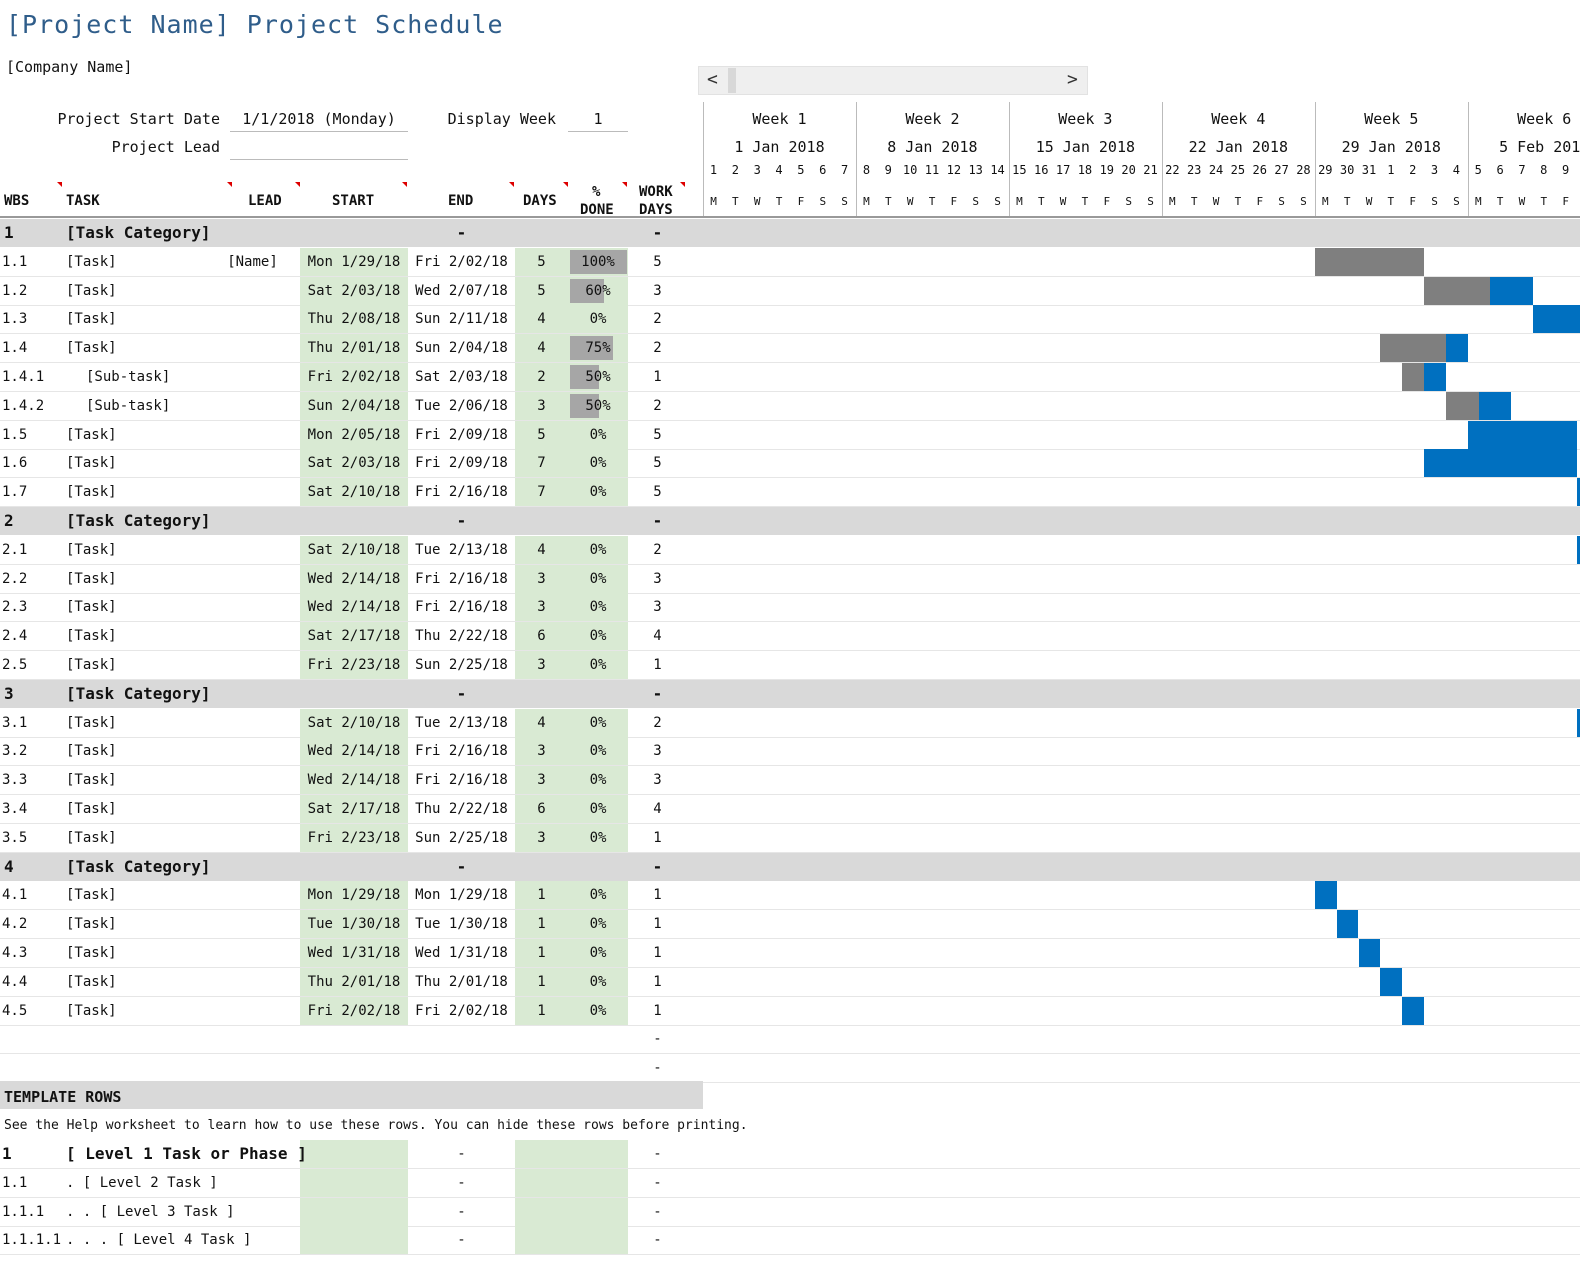  What do you see at coordinates (598, 261) in the screenshot?
I see `percent-done: 100%` at bounding box center [598, 261].